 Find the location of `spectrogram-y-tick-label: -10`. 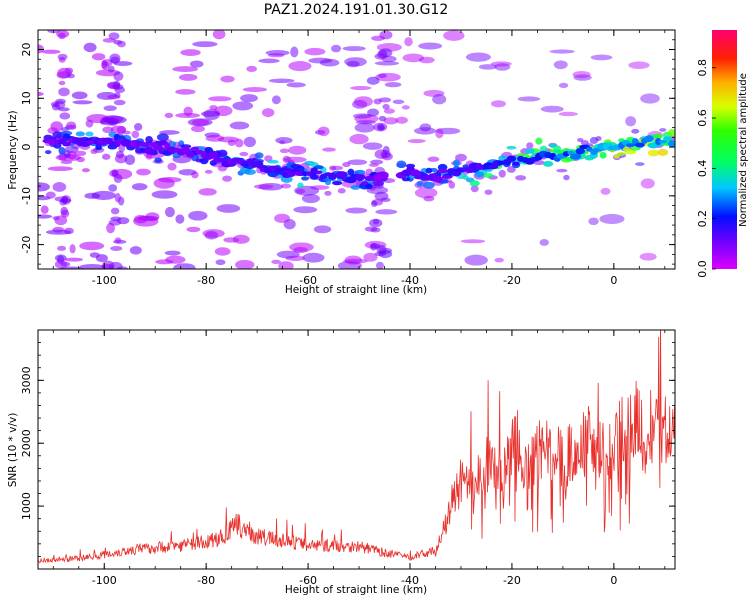

spectrogram-y-tick-label: -10 is located at coordinates (26, 196).